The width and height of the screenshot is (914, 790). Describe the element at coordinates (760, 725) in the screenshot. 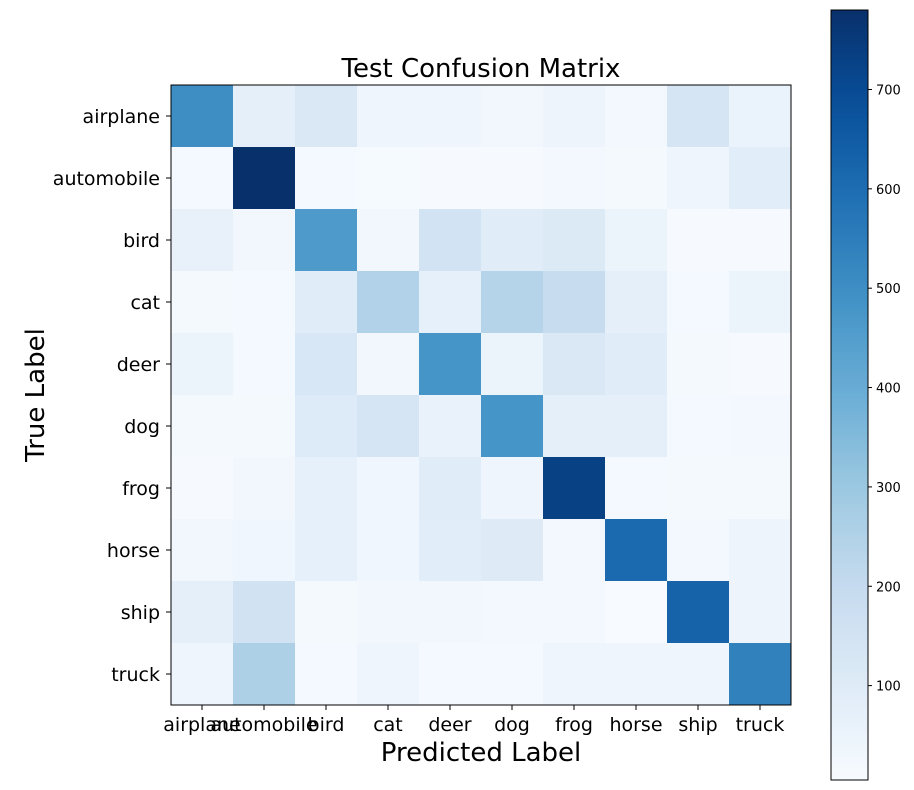

I see `x-tick-label: truck` at that location.